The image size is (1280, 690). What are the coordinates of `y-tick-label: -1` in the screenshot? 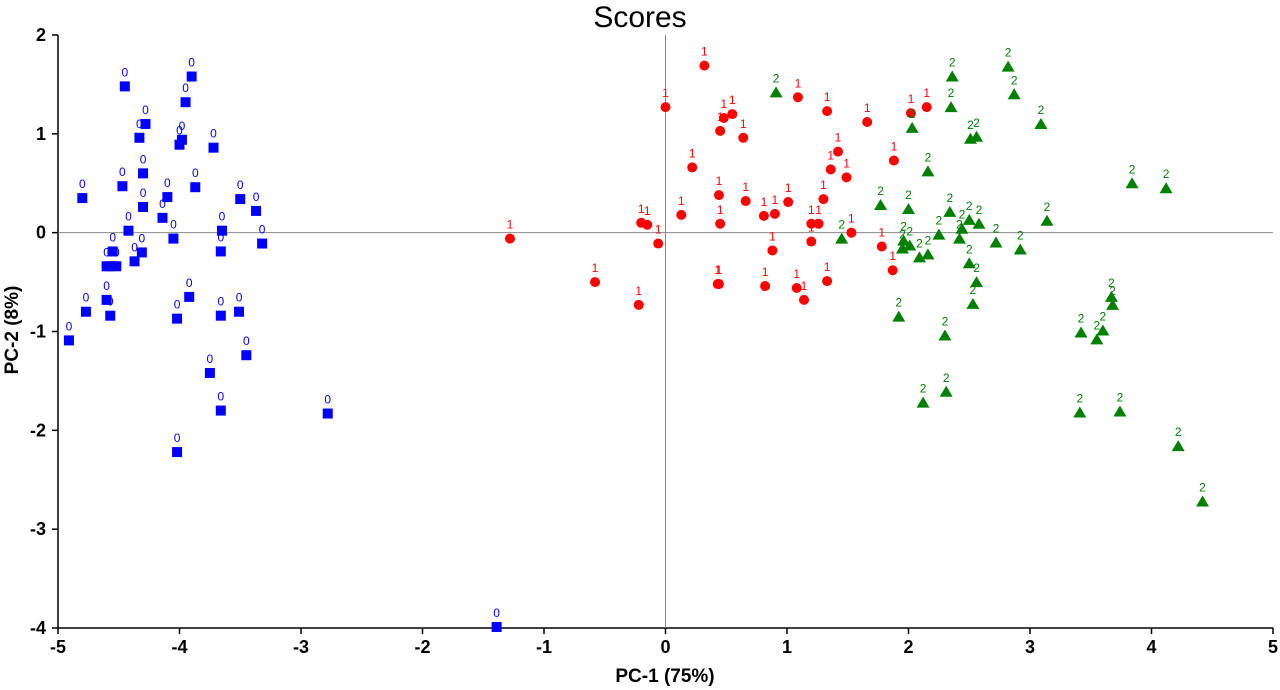 It's located at (38, 332).